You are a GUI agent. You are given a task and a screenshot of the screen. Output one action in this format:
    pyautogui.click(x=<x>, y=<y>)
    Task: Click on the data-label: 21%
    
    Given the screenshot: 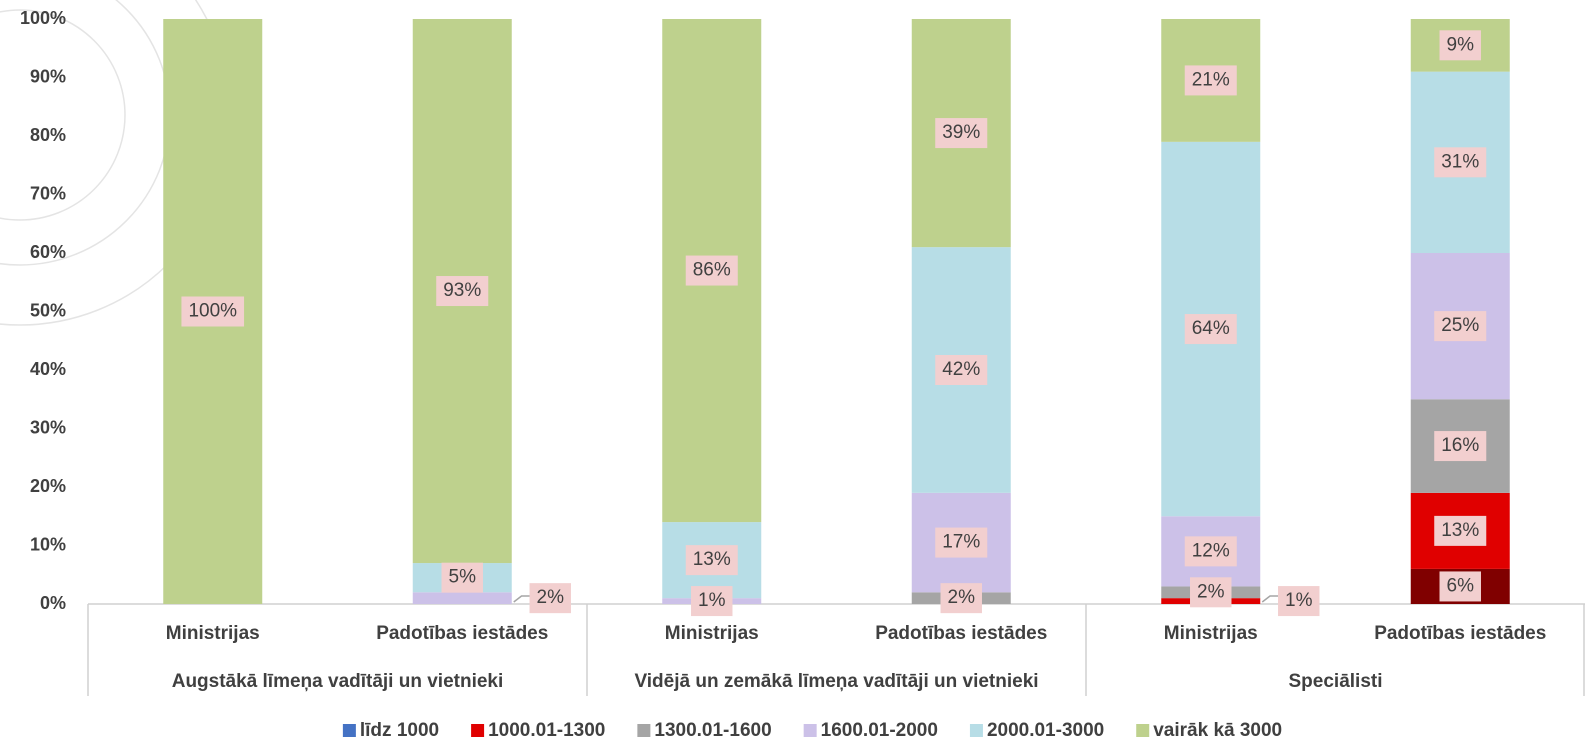 What is the action you would take?
    pyautogui.click(x=1210, y=80)
    